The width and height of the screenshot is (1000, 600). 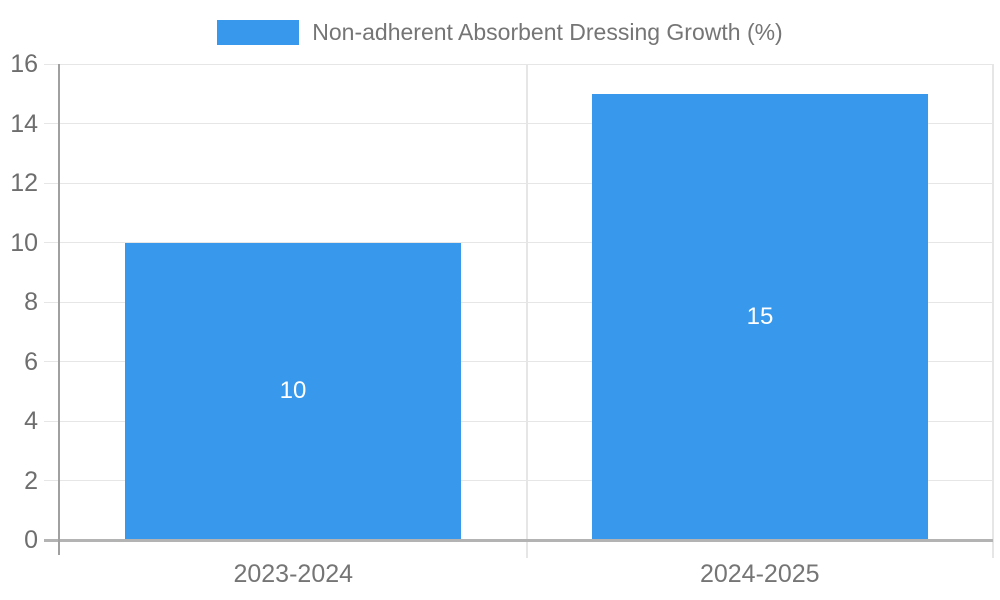 What do you see at coordinates (24, 123) in the screenshot?
I see `y-tick-label: 14` at bounding box center [24, 123].